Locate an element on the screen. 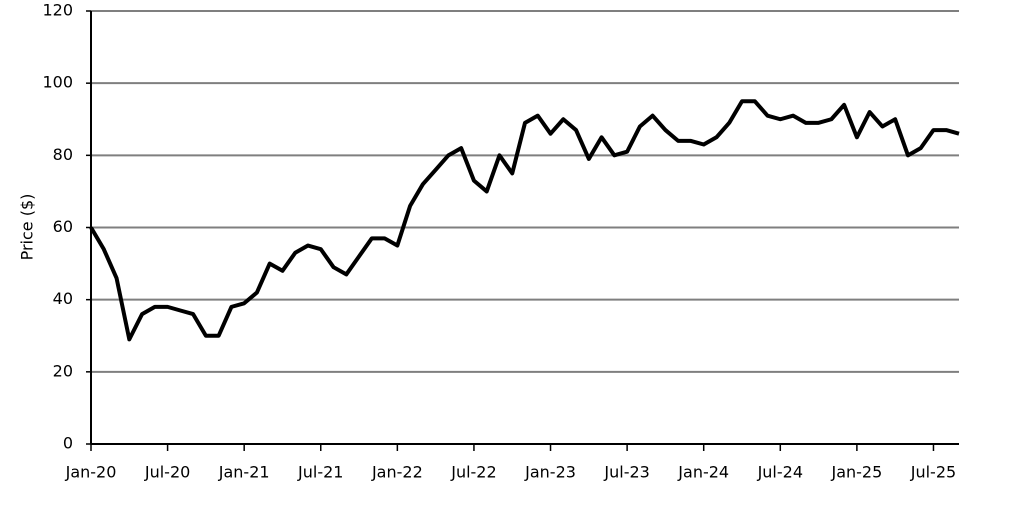  y-tick-label: 60 is located at coordinates (63, 226).